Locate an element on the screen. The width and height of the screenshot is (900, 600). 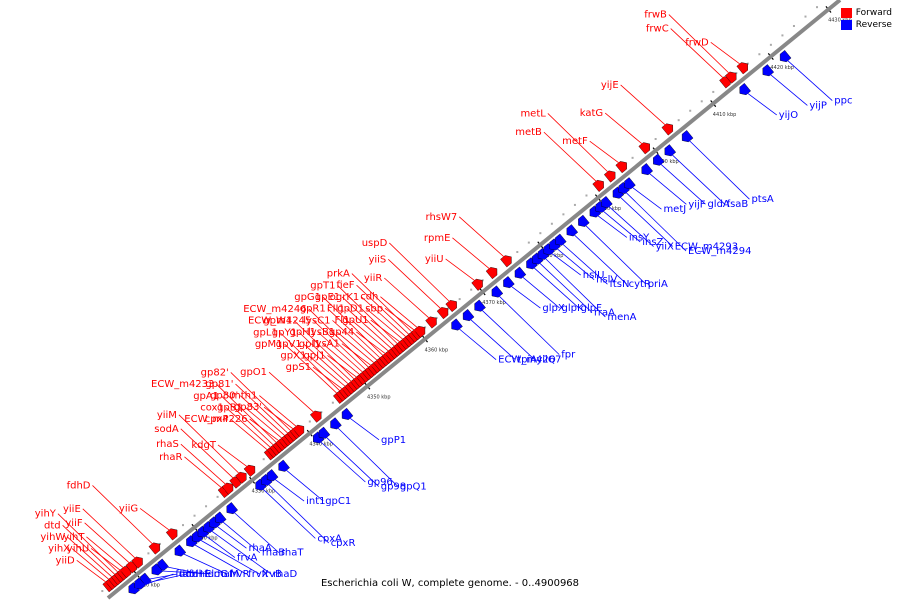
gene-label: gpM1 is located at coordinates (269, 344).